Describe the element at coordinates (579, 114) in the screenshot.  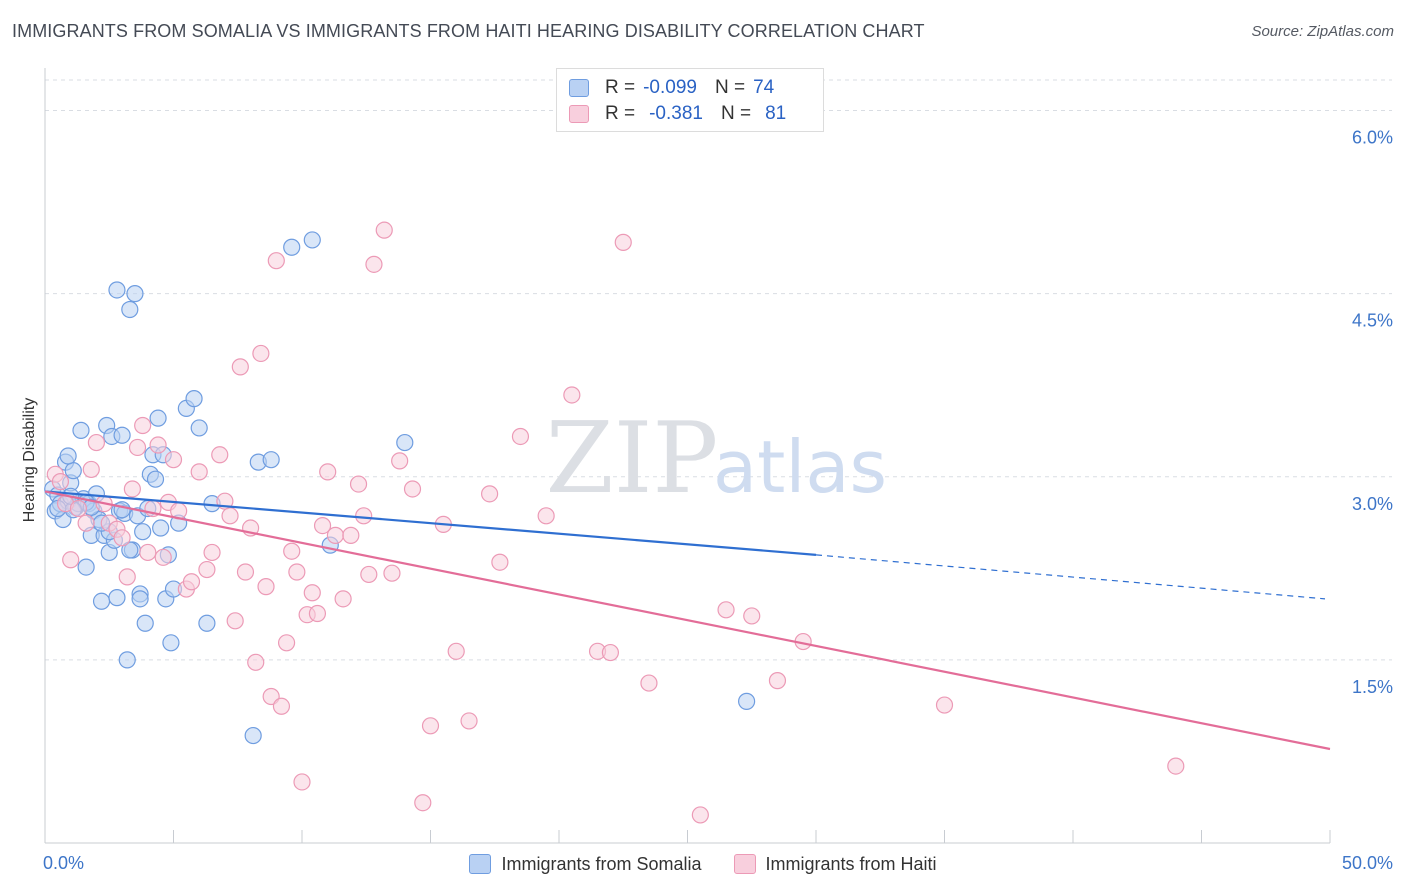
I see `haiti-swatch` at that location.